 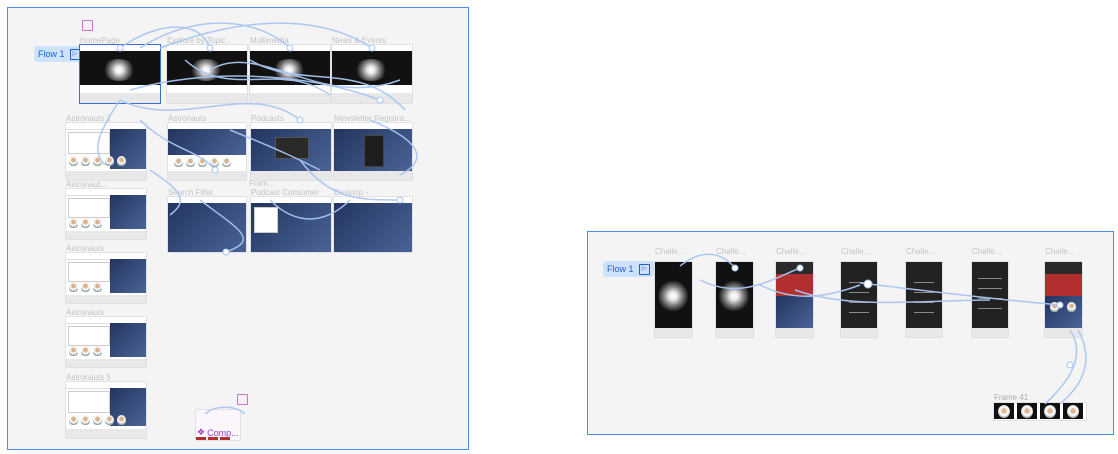 What do you see at coordinates (924, 295) in the screenshot?
I see `menu-panel` at bounding box center [924, 295].